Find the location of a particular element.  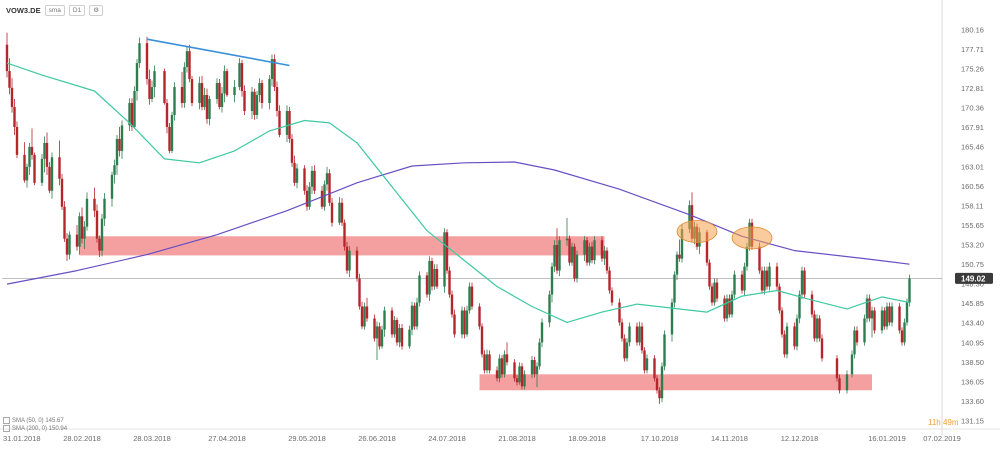

x-tick-label: 16.01.2019 is located at coordinates (887, 438).